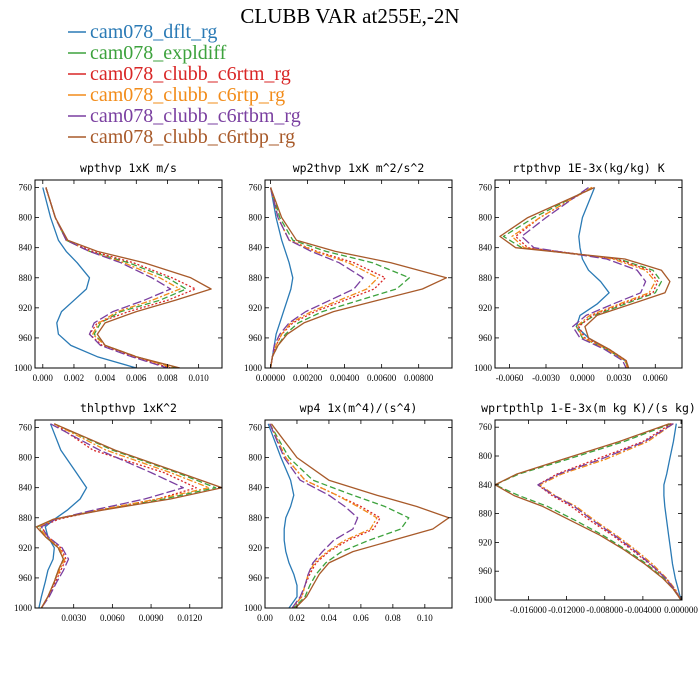 The height and width of the screenshot is (700, 700). What do you see at coordinates (136, 378) in the screenshot?
I see `x-tick-label: 0.006` at bounding box center [136, 378].